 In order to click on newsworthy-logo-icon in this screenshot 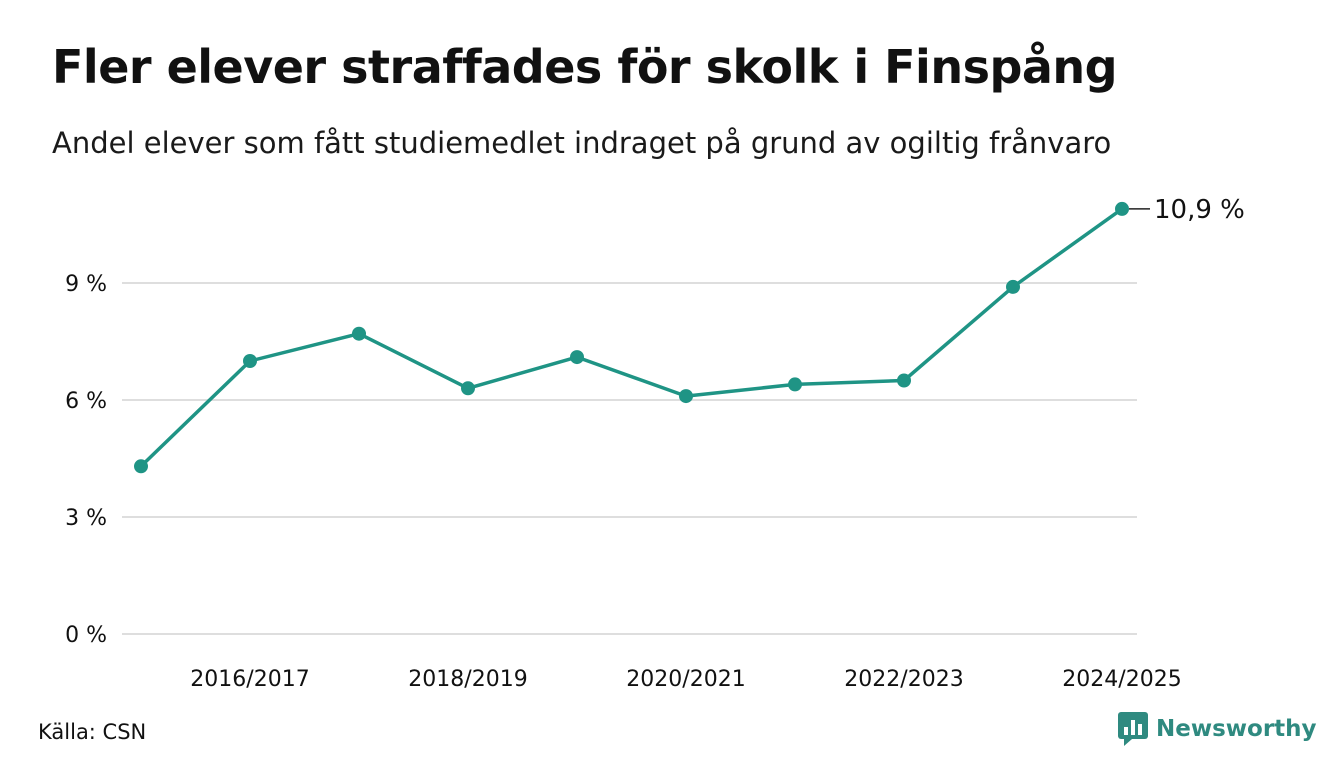, I will do `click(1133, 729)`.